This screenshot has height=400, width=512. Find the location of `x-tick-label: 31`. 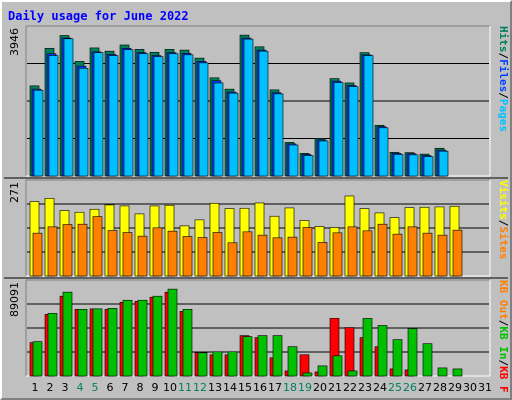

x-tick-label: 31 is located at coordinates (485, 387).